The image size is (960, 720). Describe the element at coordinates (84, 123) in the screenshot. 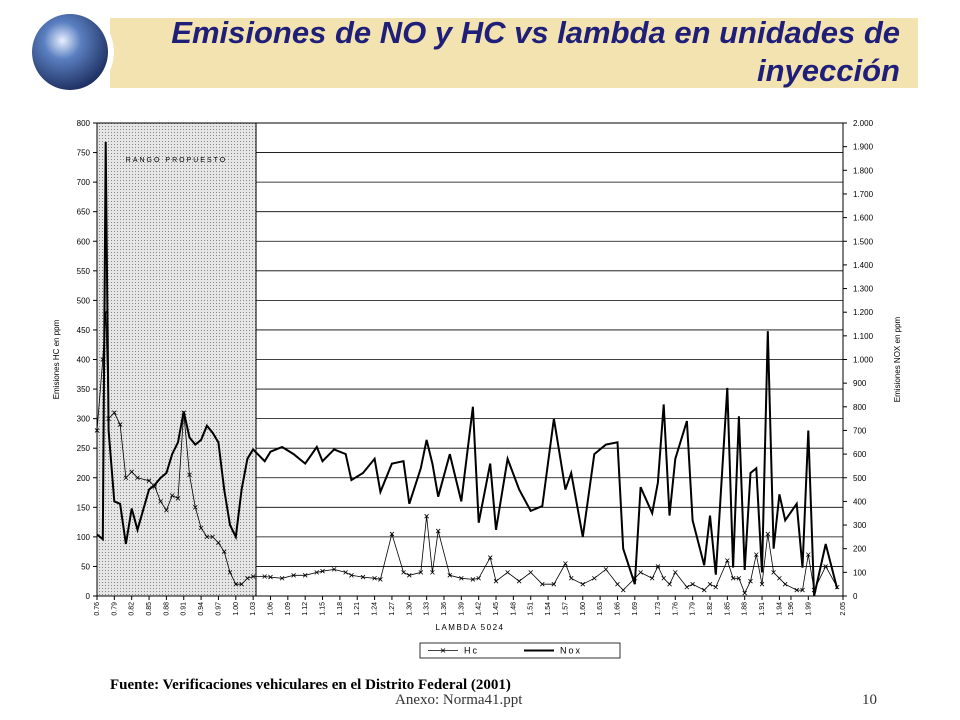

I see `y-tick-label: 800` at that location.